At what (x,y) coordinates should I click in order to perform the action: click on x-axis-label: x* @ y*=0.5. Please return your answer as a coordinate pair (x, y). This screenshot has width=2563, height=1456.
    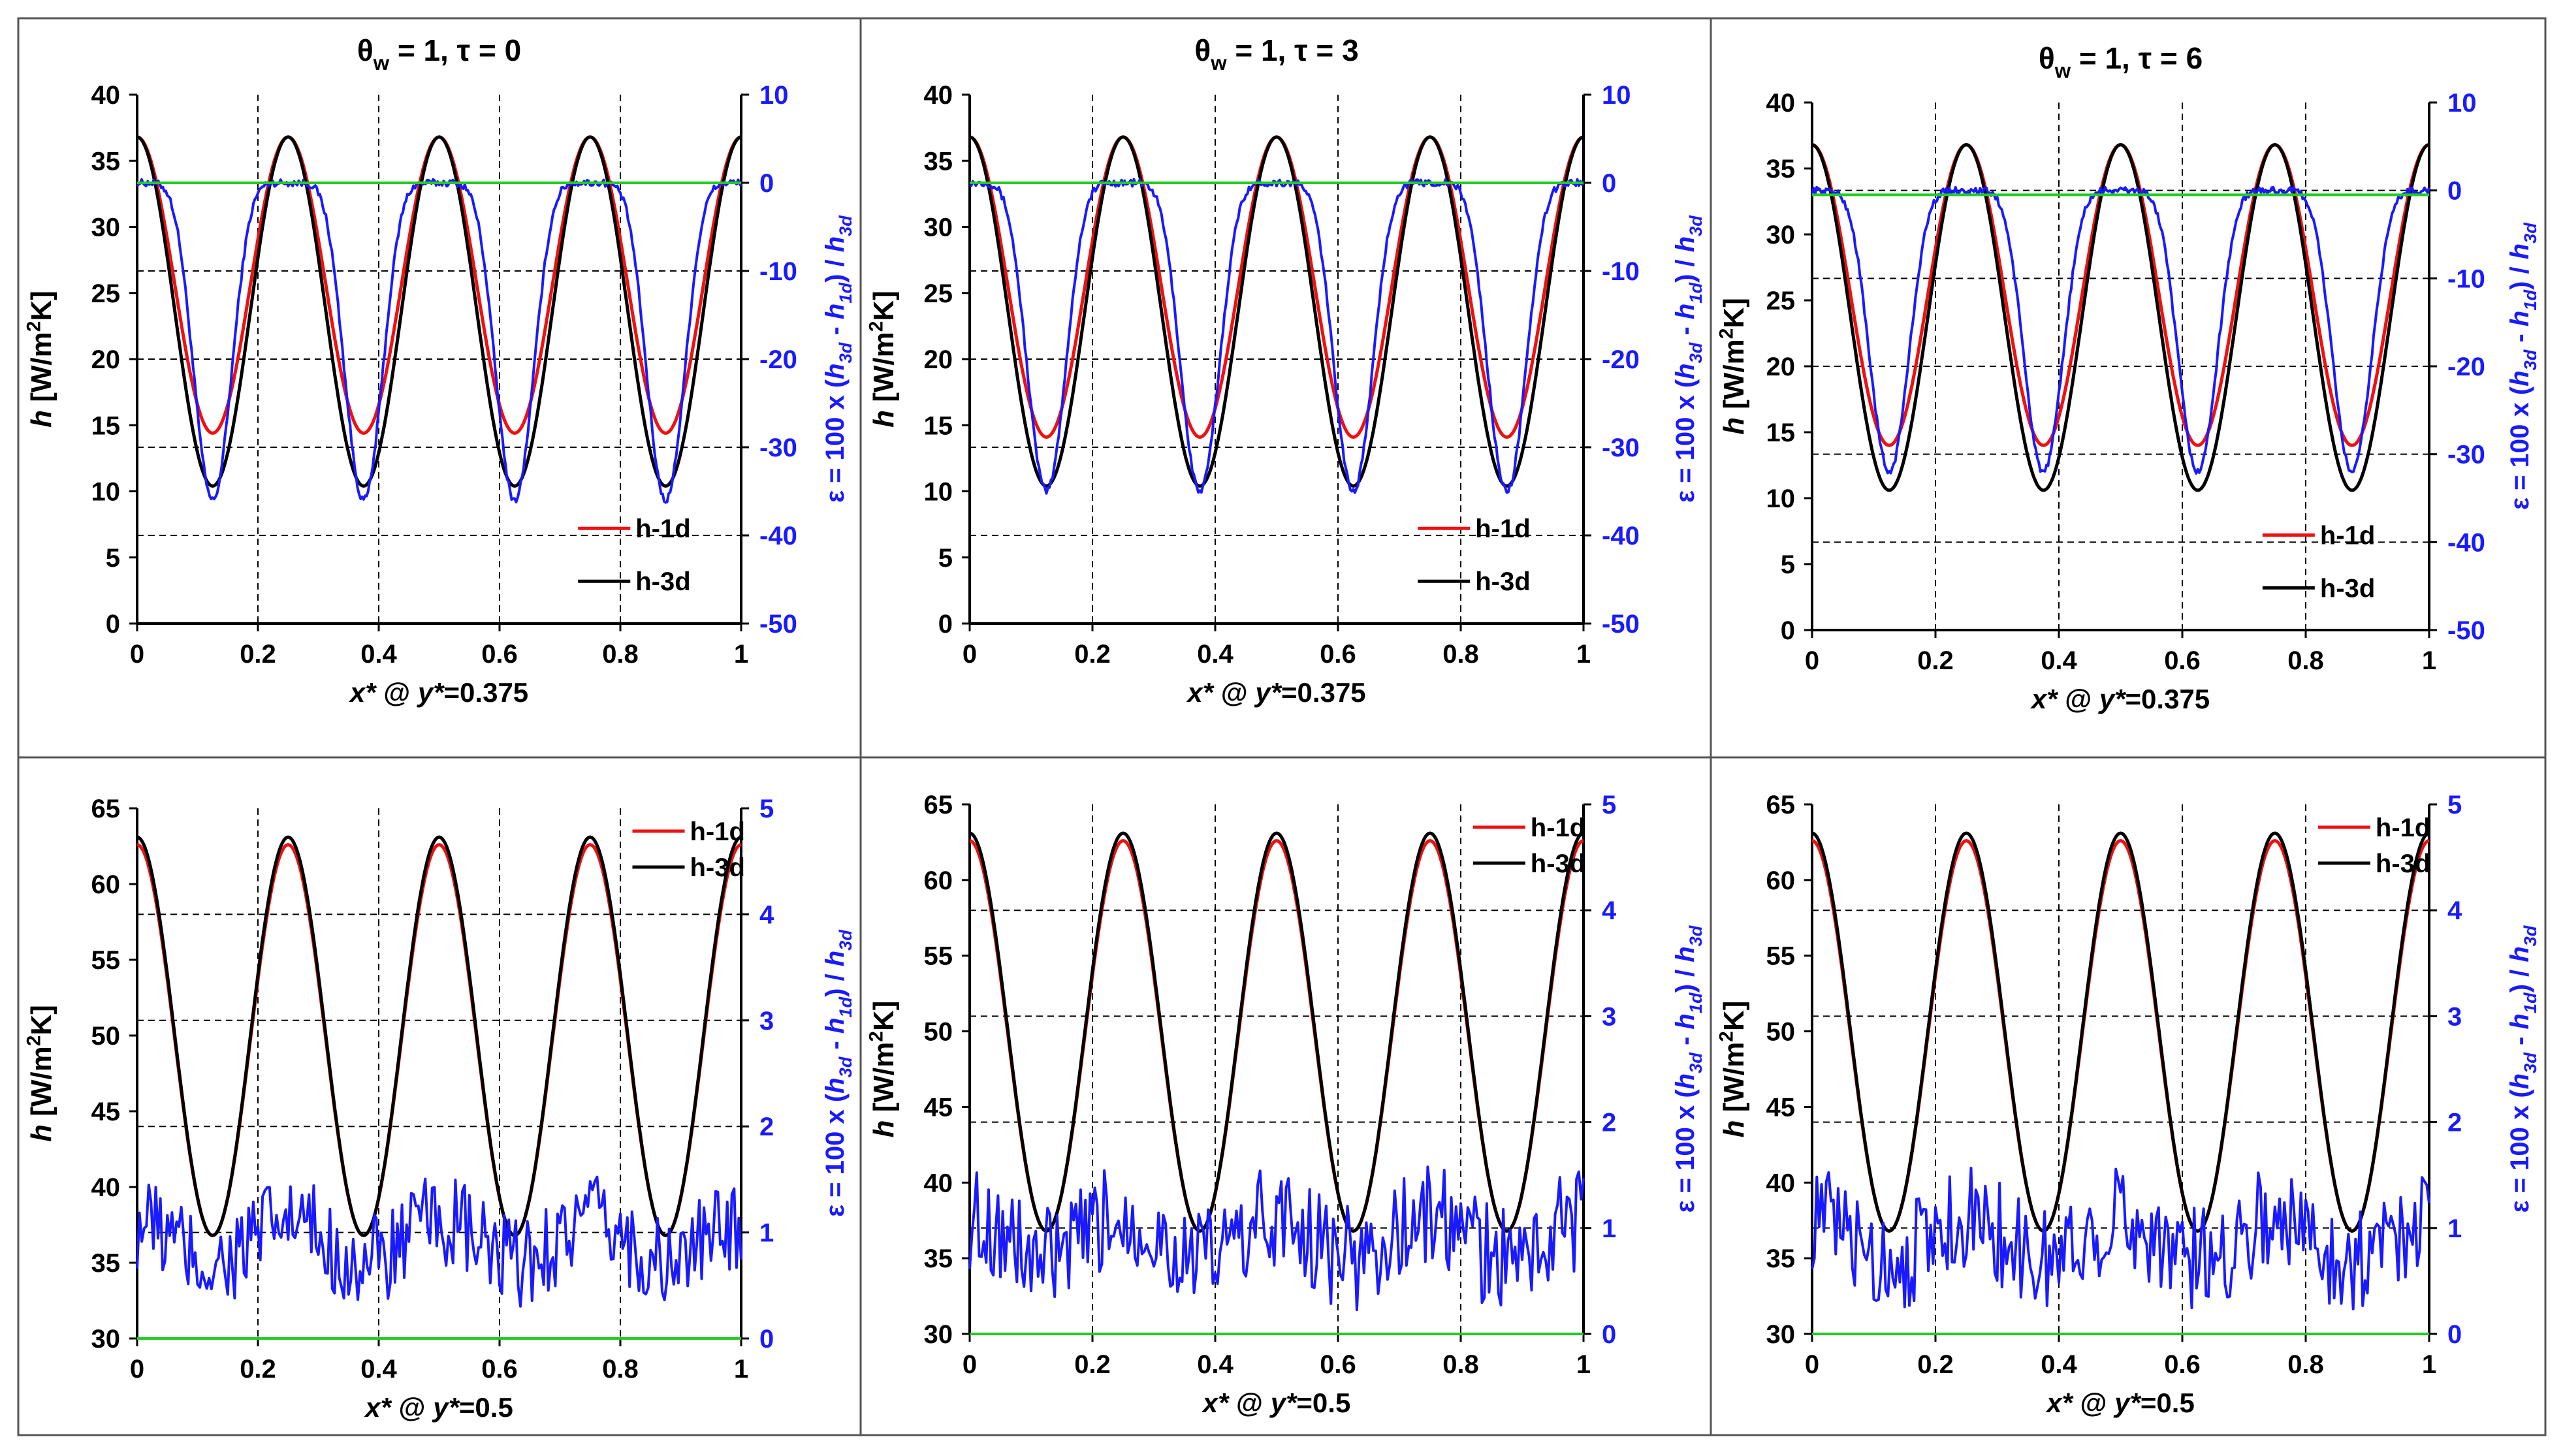
    Looking at the image, I should click on (439, 1407).